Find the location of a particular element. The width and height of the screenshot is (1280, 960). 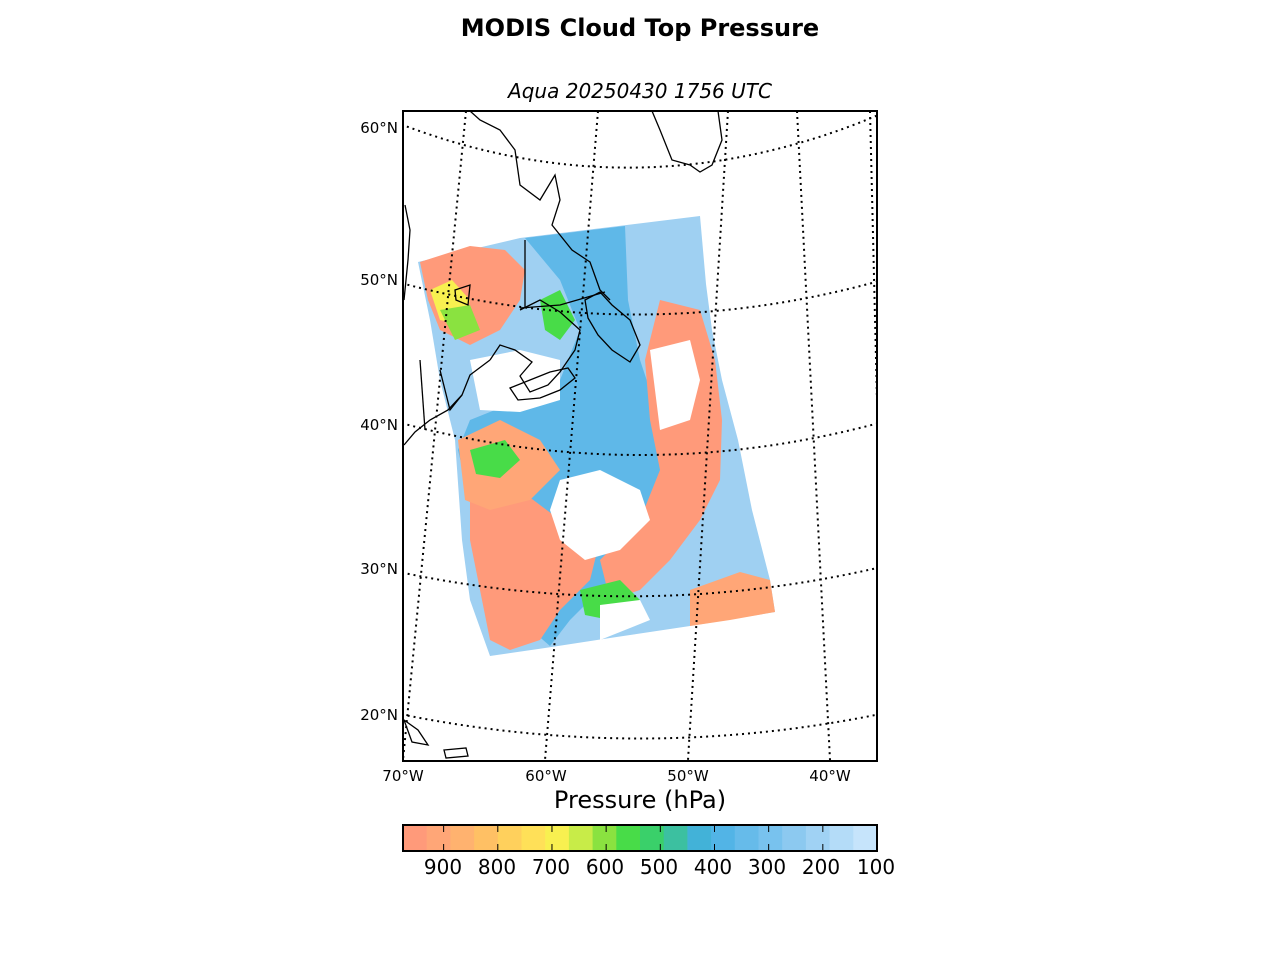

lat-label-20n: 20°N is located at coordinates (379, 715).